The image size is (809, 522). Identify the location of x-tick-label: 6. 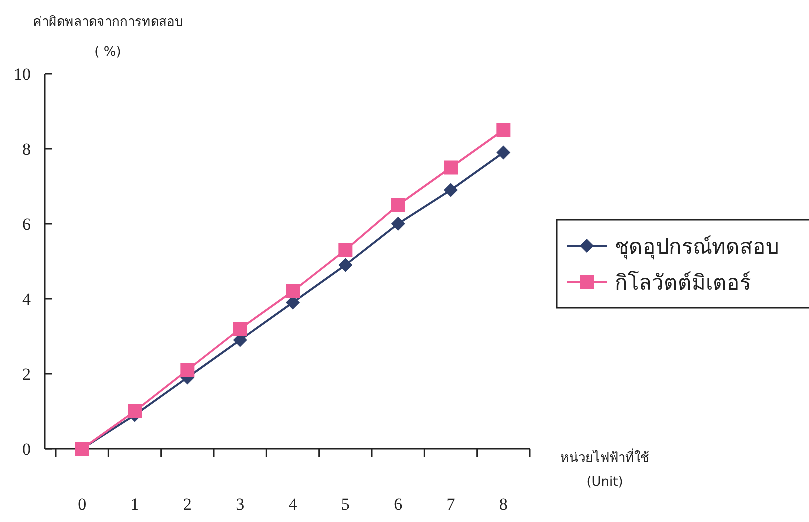
(398, 504).